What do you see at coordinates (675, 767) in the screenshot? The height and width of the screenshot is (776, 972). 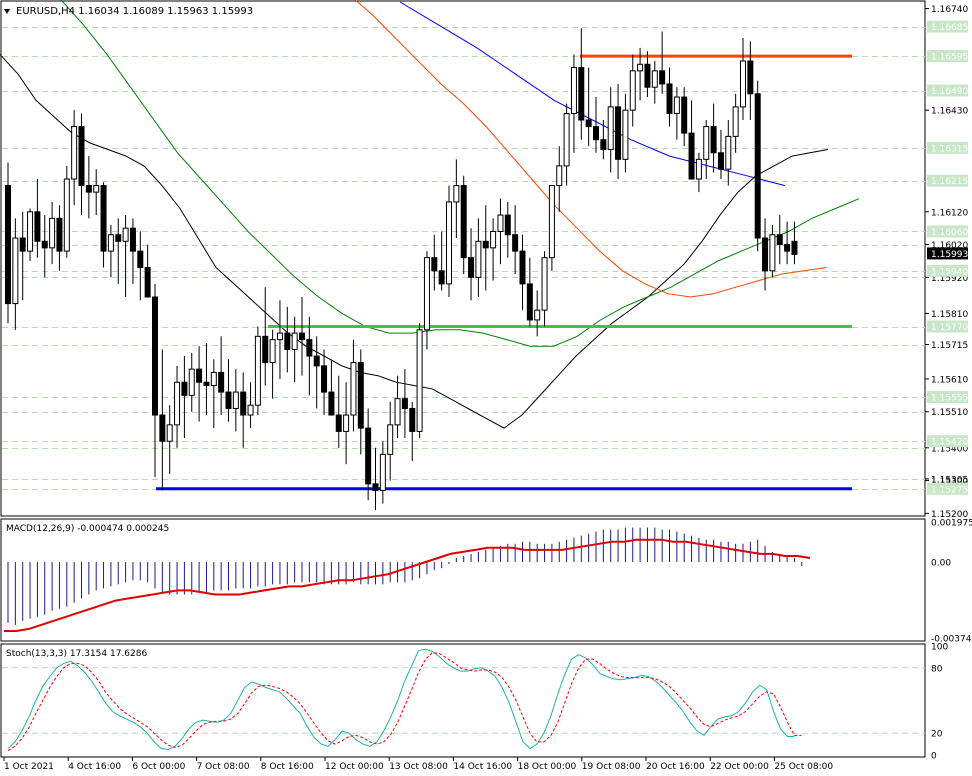 I see `time-tick-label: 20 Oct 16:00` at bounding box center [675, 767].